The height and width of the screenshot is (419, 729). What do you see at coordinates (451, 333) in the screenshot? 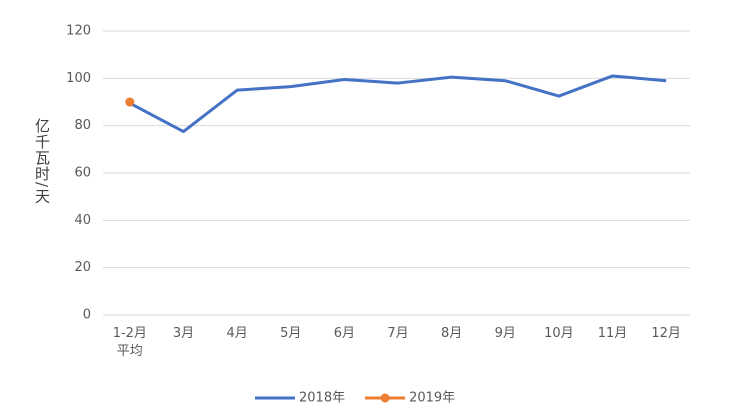
I see `x-tick-label: 8月` at bounding box center [451, 333].